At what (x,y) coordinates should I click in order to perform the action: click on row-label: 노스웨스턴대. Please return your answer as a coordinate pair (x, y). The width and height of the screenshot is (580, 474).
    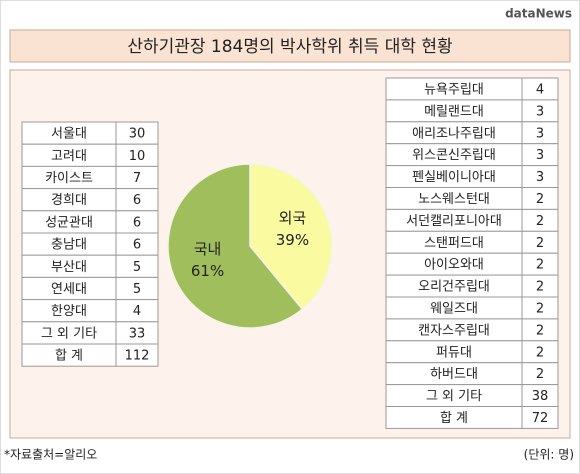
    Looking at the image, I should click on (454, 199).